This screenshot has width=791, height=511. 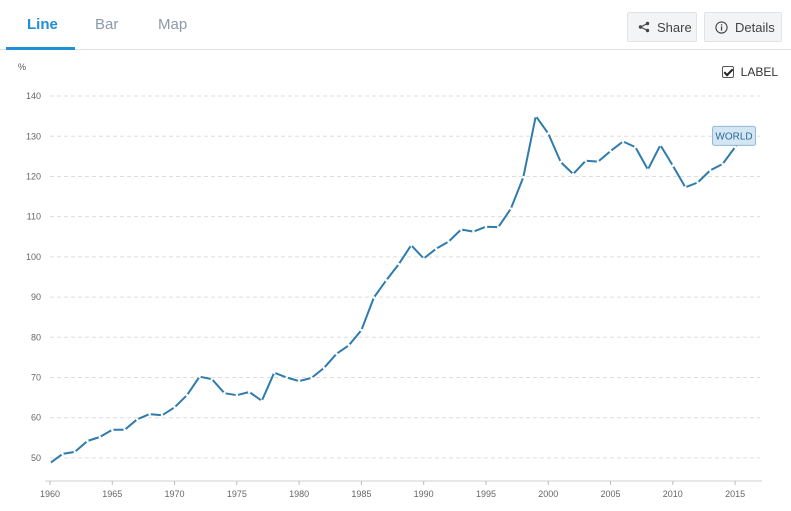 What do you see at coordinates (33, 176) in the screenshot?
I see `y-tick-label: 120` at bounding box center [33, 176].